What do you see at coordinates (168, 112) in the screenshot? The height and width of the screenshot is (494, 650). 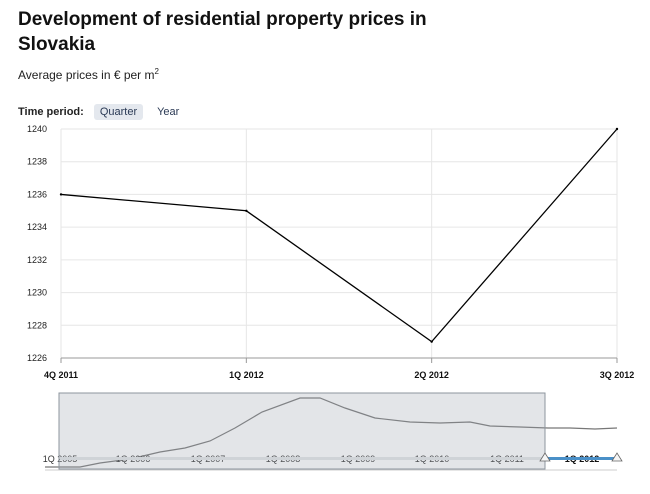 I see `year-button: Year` at bounding box center [168, 112].